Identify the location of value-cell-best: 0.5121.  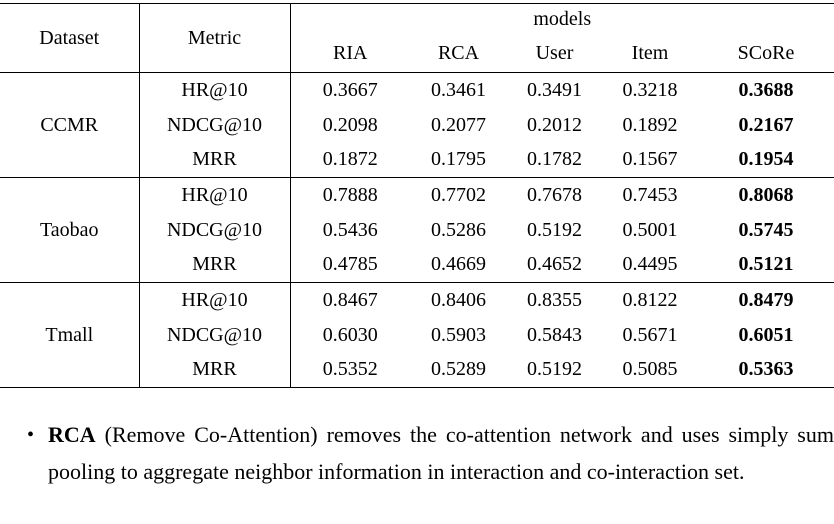
(766, 265).